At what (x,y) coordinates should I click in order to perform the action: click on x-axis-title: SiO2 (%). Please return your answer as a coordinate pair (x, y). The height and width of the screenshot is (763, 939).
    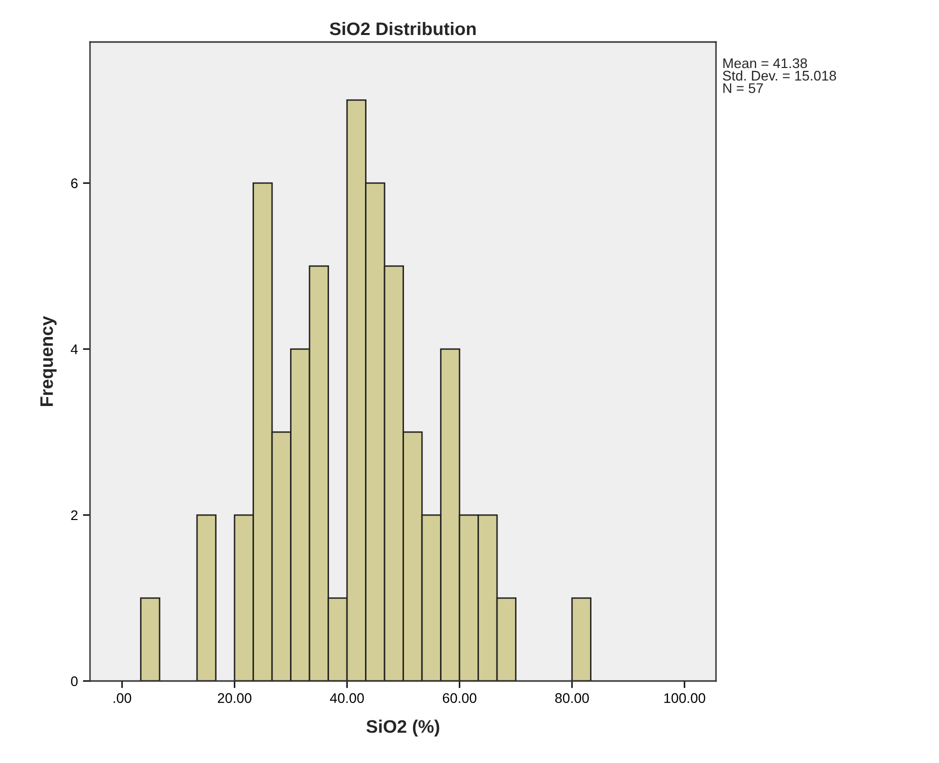
    Looking at the image, I should click on (403, 728).